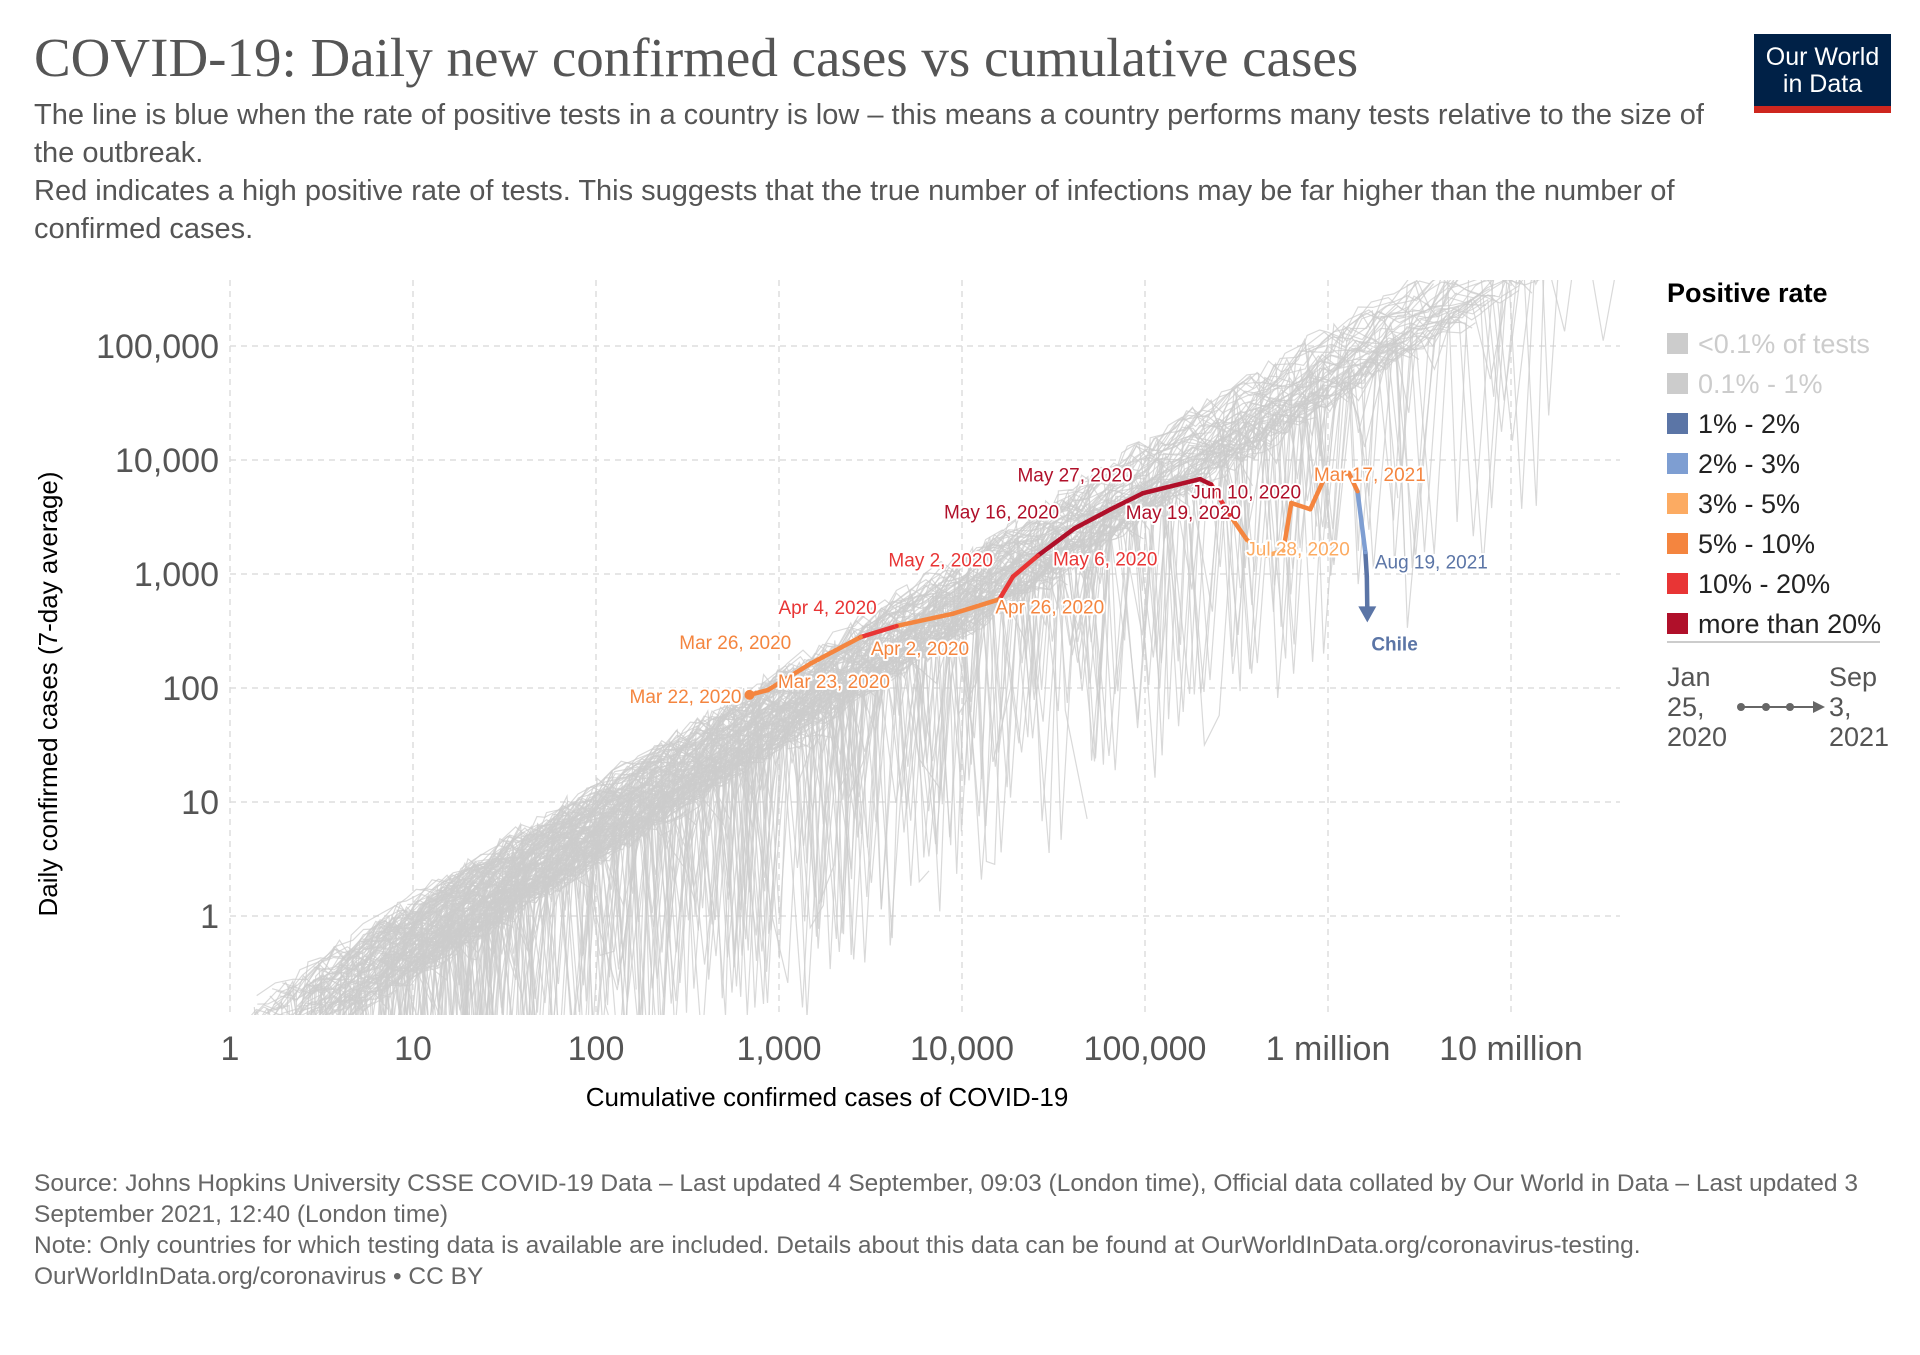  Describe the element at coordinates (1001, 513) in the screenshot. I see `date-annotation: May 16, 2020` at that location.